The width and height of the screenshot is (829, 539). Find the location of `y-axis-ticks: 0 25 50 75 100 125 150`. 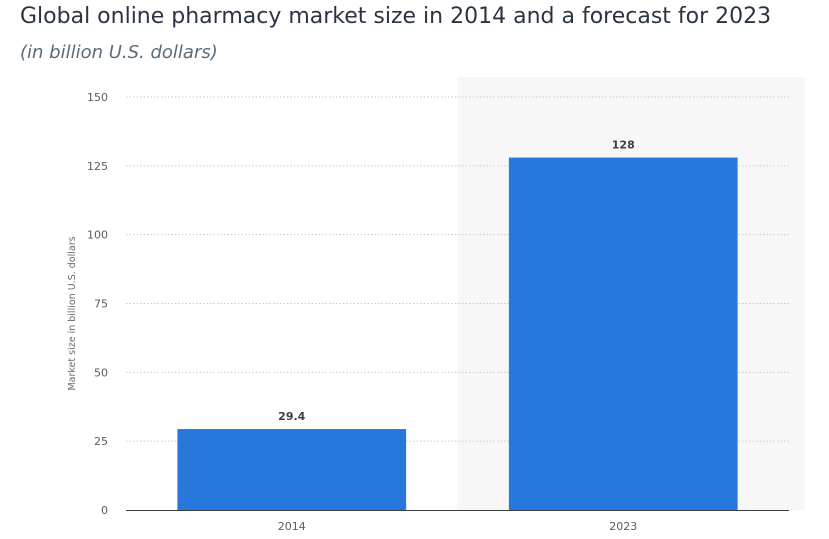

y-axis-ticks: 0 25 50 75 100 125 150 is located at coordinates (97, 304).